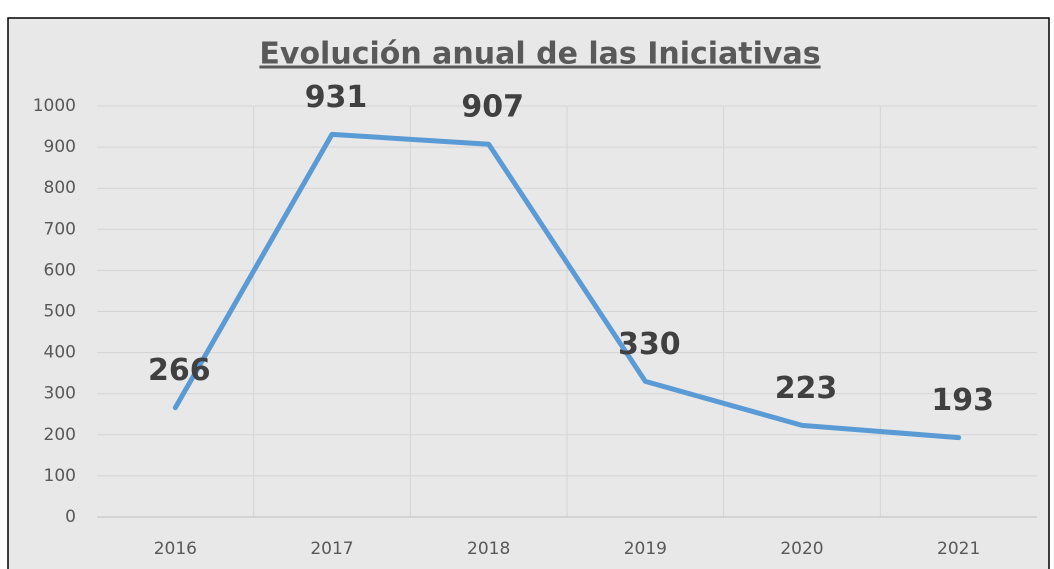  Describe the element at coordinates (179, 370) in the screenshot. I see `data-label: 266` at that location.